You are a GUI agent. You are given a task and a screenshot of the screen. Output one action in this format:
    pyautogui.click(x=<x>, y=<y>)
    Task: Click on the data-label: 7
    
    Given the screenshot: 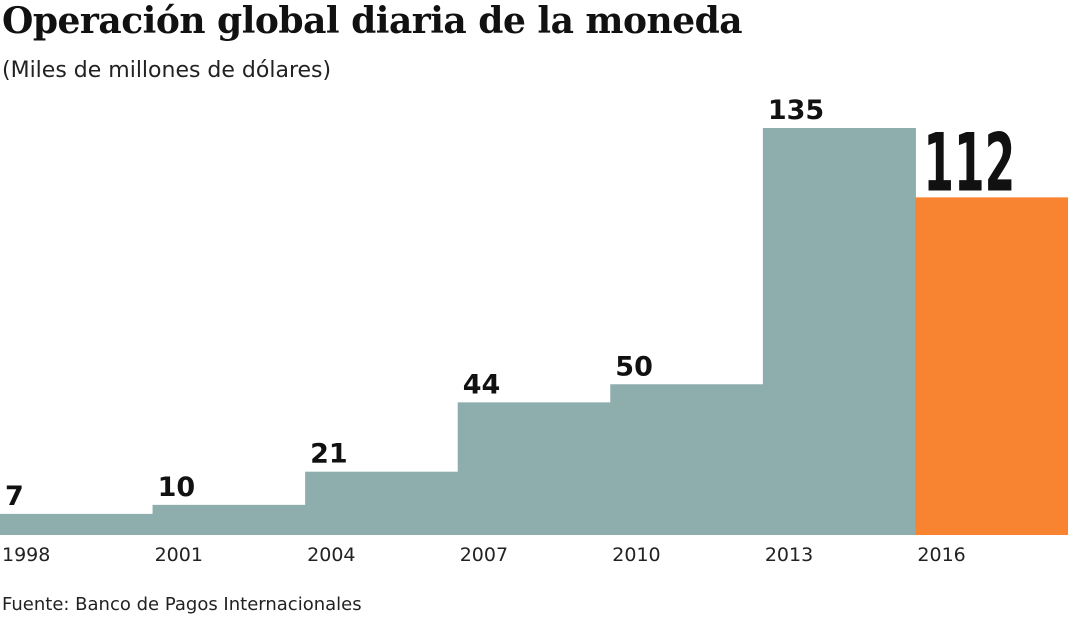 What is the action you would take?
    pyautogui.click(x=14, y=496)
    